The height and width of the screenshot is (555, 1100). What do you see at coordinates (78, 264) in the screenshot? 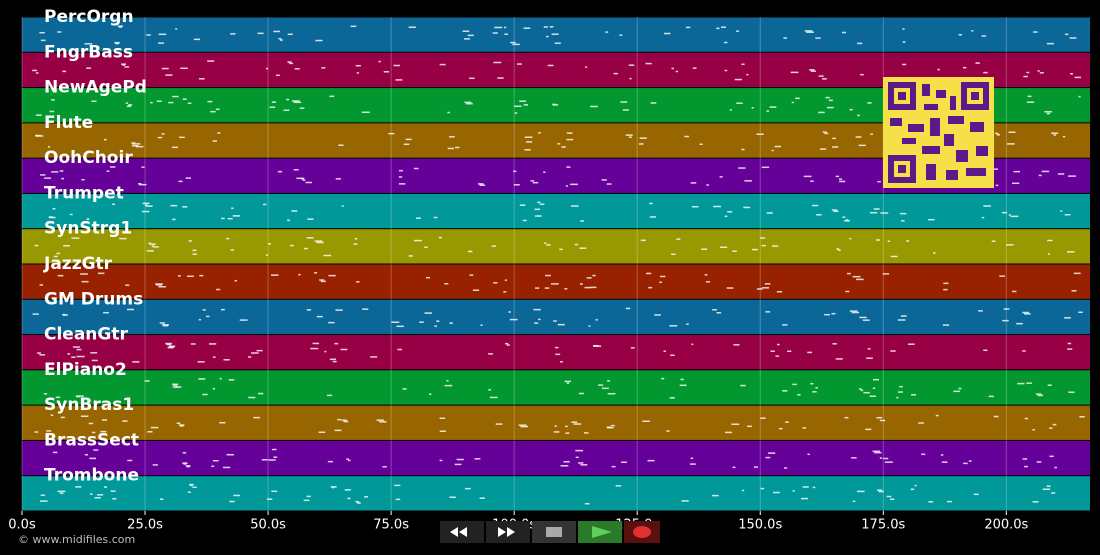
I see `track-name: JazzGtr` at bounding box center [78, 264].